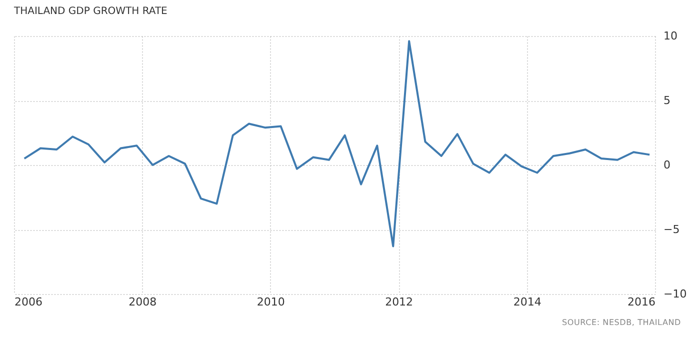  What do you see at coordinates (667, 165) in the screenshot?
I see `y-tick-label: 0` at bounding box center [667, 165].